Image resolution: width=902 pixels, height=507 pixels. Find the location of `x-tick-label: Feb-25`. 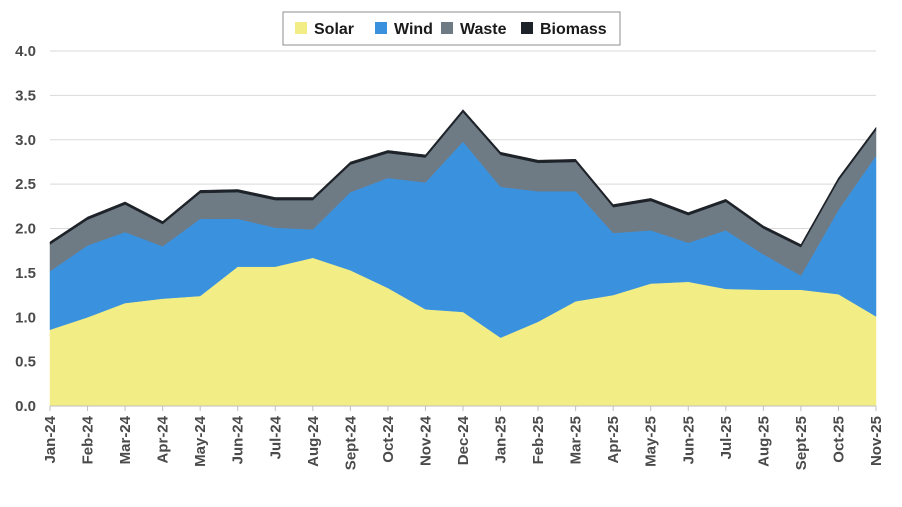

x-tick-label: Feb-25 is located at coordinates (538, 440).